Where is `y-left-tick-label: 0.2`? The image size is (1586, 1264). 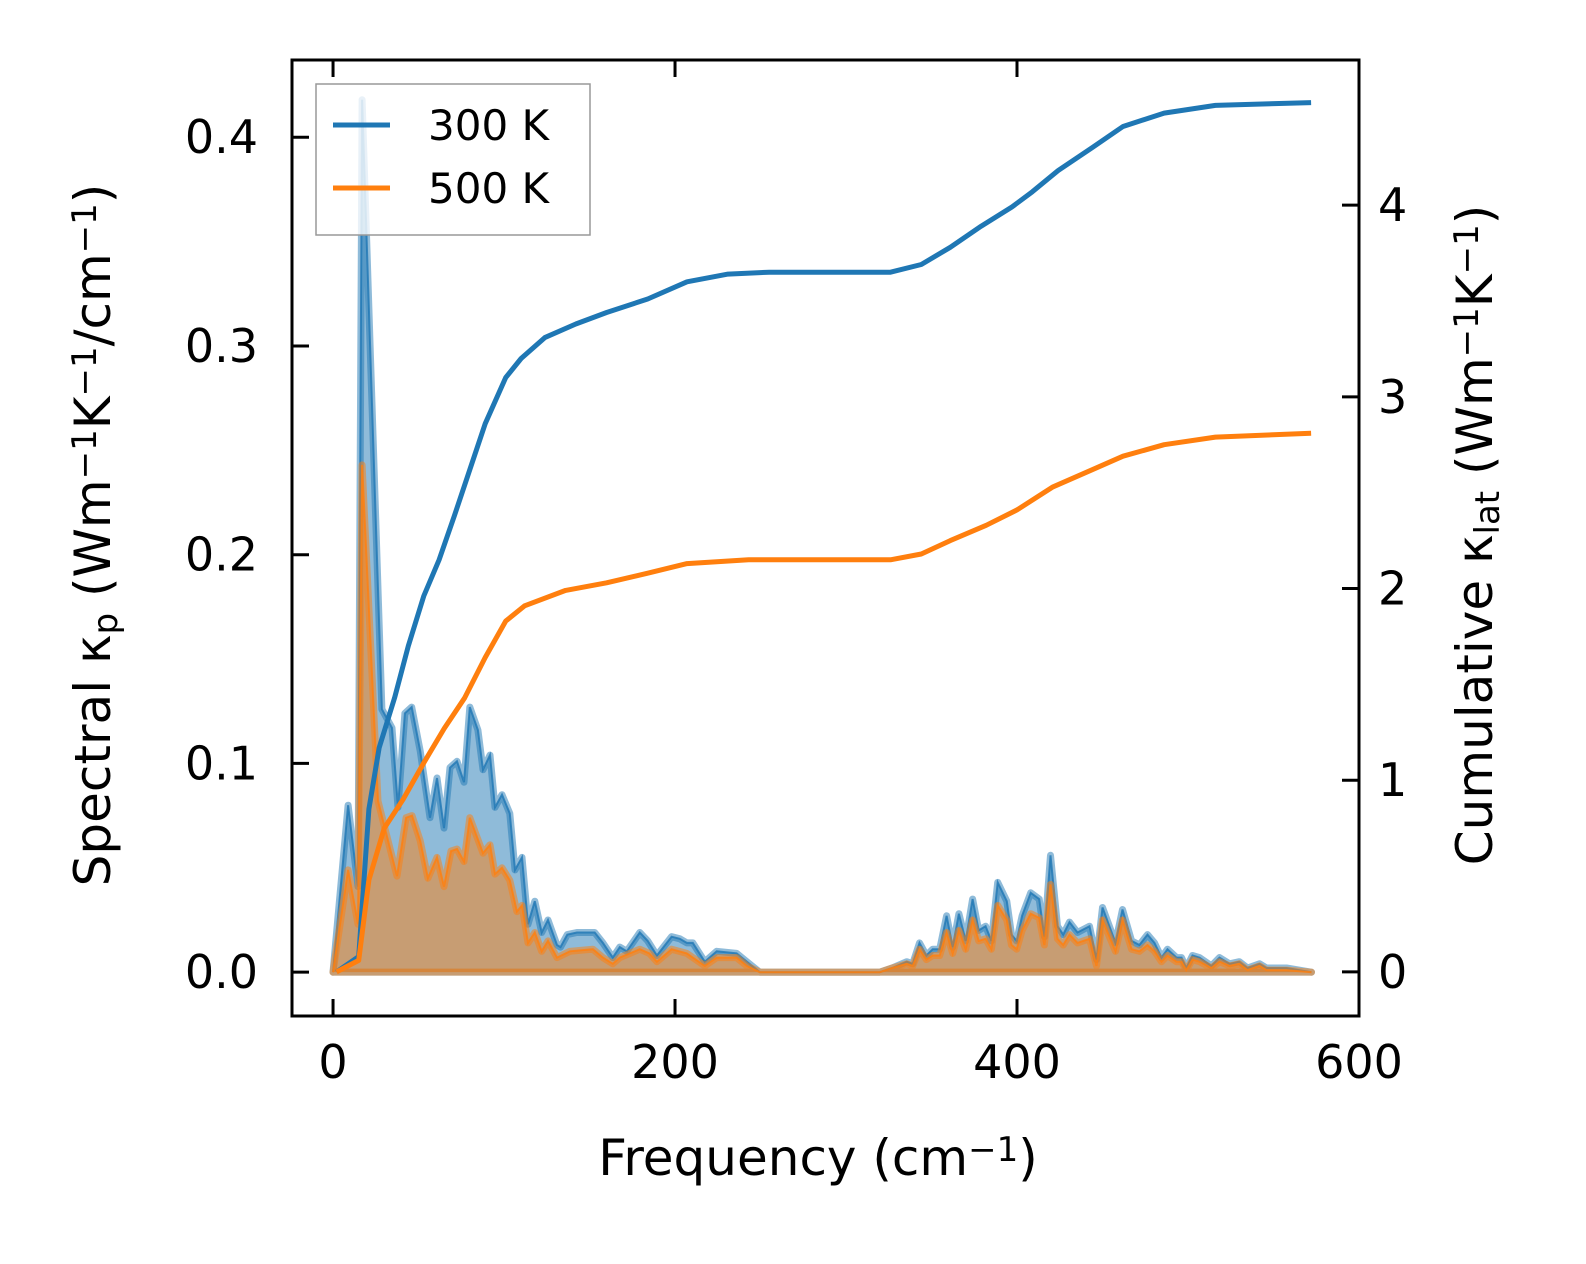
y-left-tick-label: 0.2 is located at coordinates (221, 555).